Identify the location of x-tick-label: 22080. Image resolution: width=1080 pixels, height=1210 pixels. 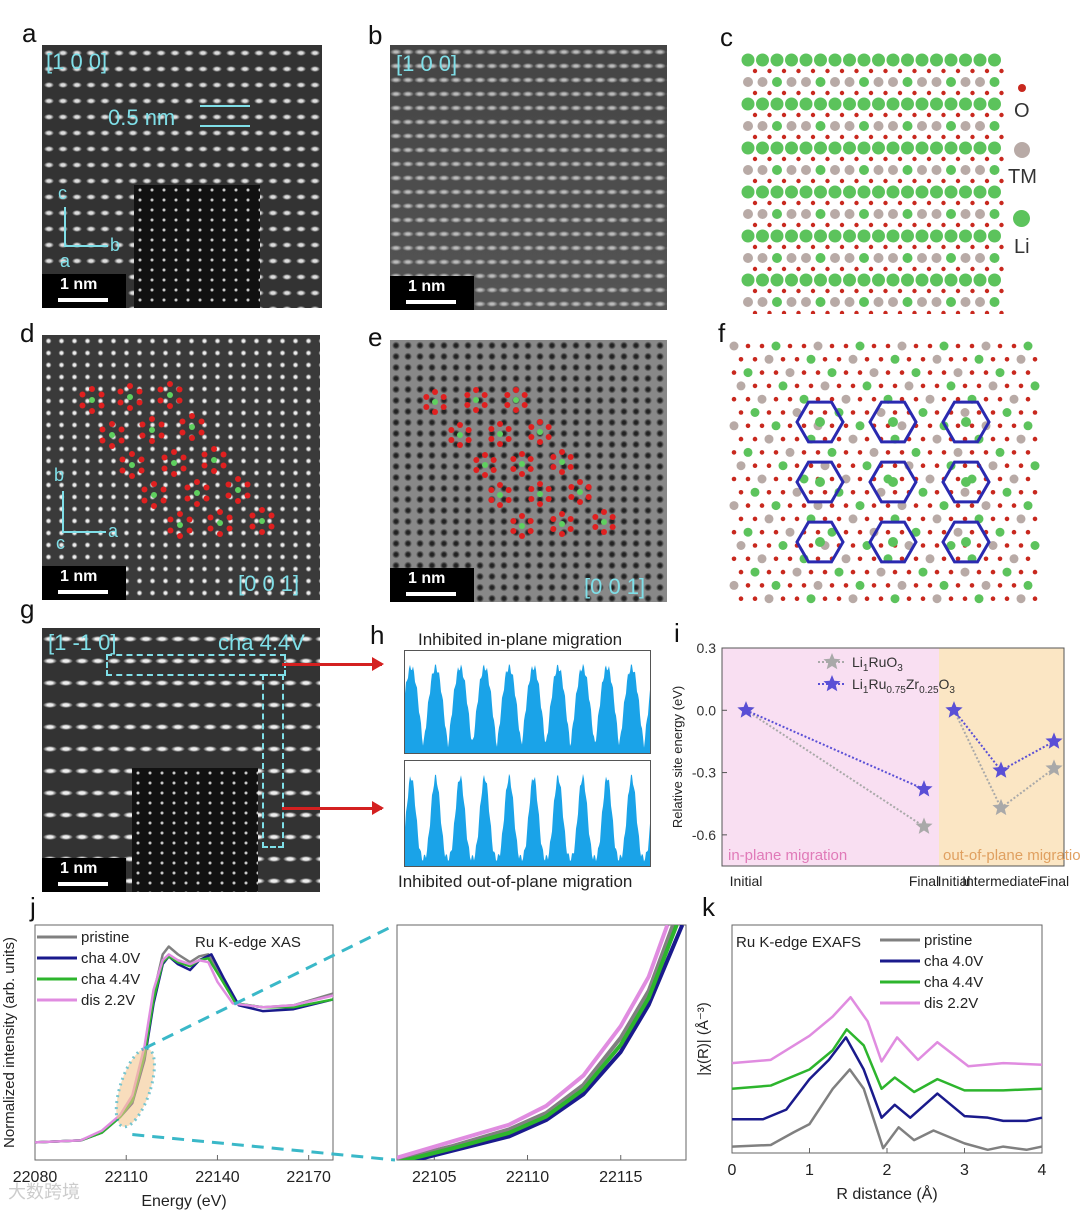
(35, 1177).